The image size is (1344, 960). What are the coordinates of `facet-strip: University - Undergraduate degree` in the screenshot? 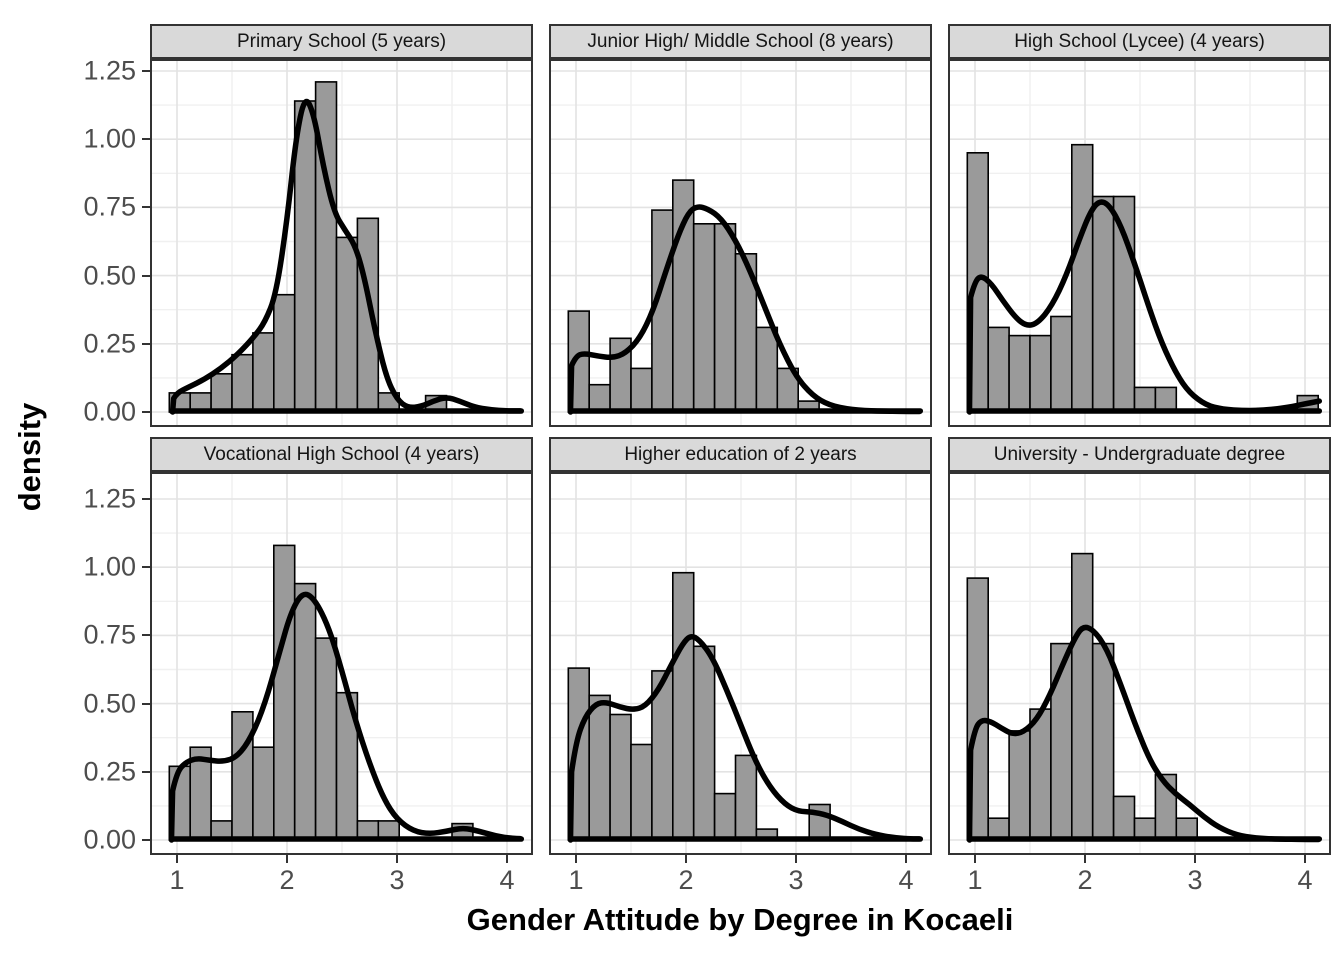 It's located at (1139, 454).